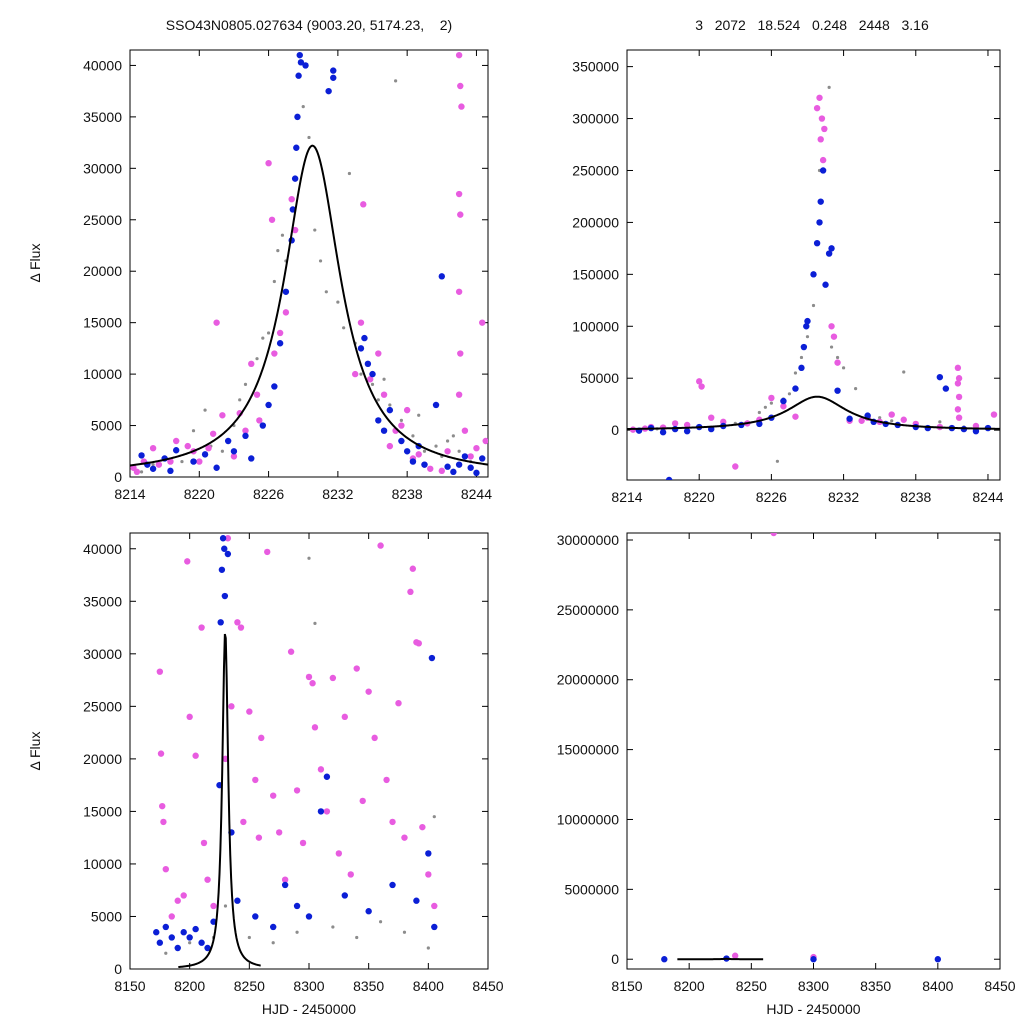  What do you see at coordinates (595, 326) in the screenshot?
I see `y-tick-label: 100000` at bounding box center [595, 326].